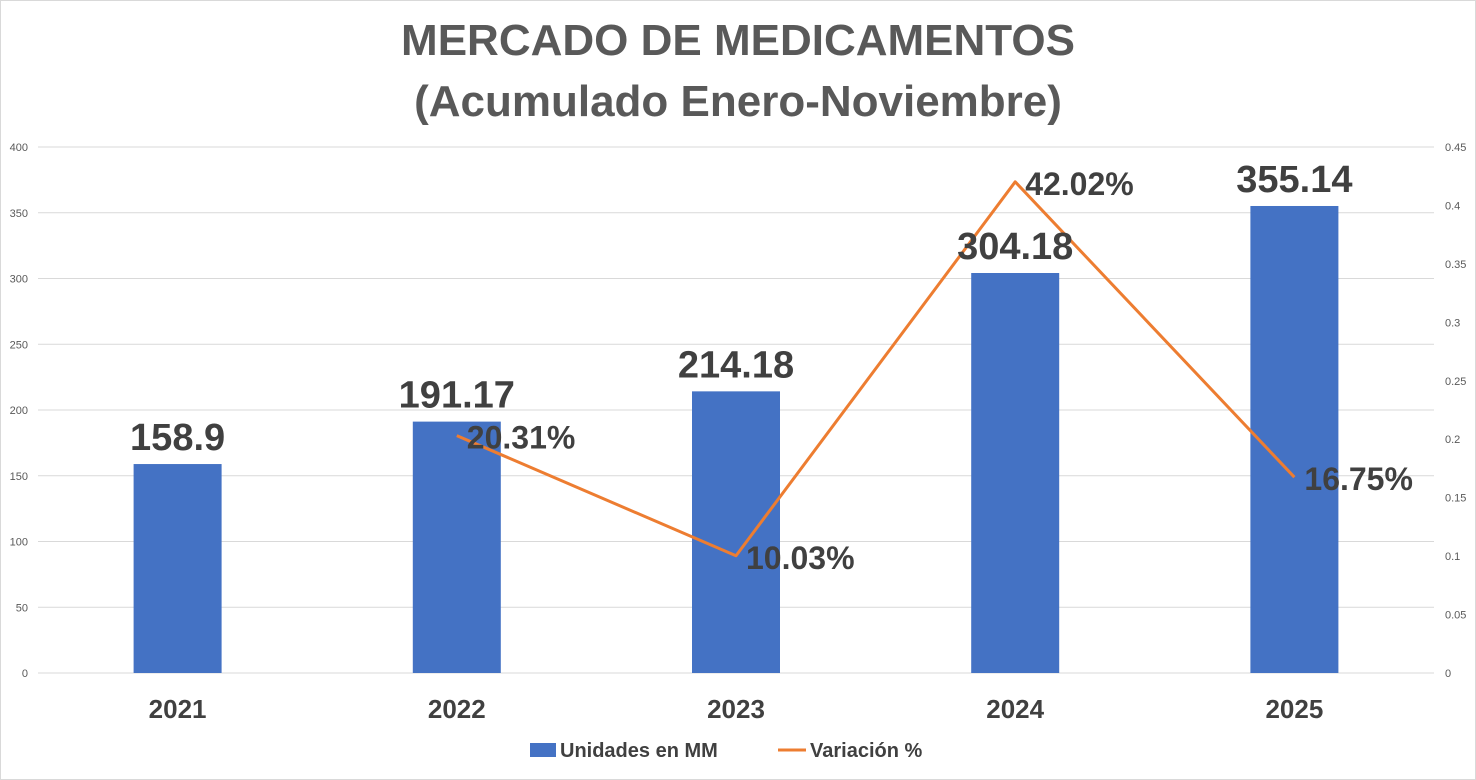 Image resolution: width=1476 pixels, height=780 pixels. What do you see at coordinates (1452, 206) in the screenshot?
I see `y-right-tick-label: 0.4` at bounding box center [1452, 206].